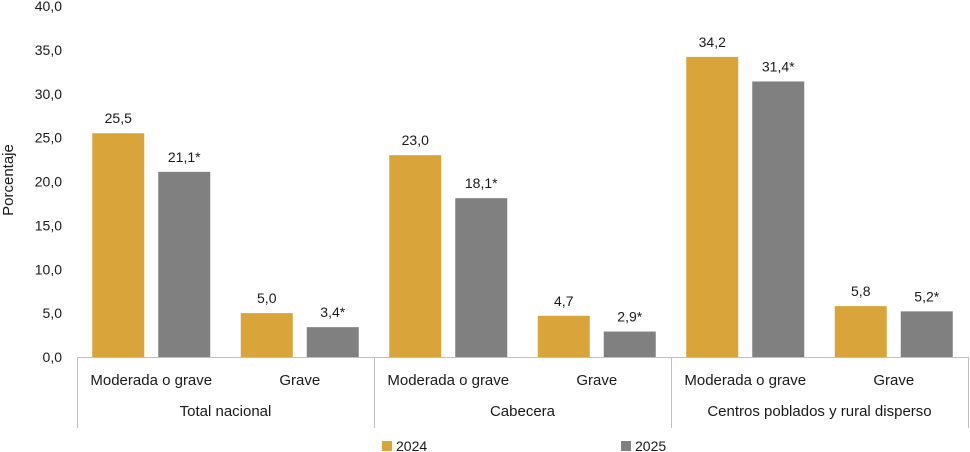 This screenshot has width=970, height=452. What do you see at coordinates (564, 301) in the screenshot?
I see `data-label: 4,7` at bounding box center [564, 301].